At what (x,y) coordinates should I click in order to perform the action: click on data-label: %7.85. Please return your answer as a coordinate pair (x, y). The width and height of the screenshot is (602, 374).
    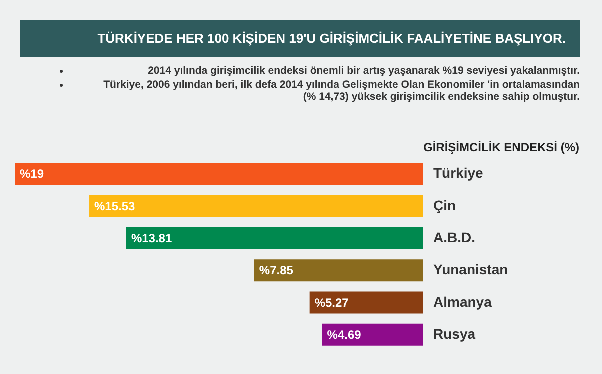
    Looking at the image, I should click on (276, 271).